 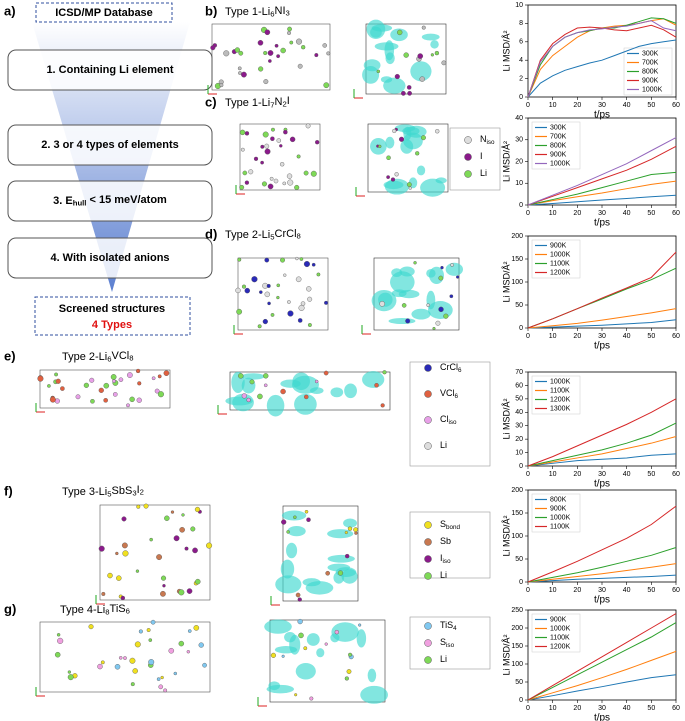 What do you see at coordinates (110, 258) in the screenshot?
I see `step-box` at bounding box center [110, 258].